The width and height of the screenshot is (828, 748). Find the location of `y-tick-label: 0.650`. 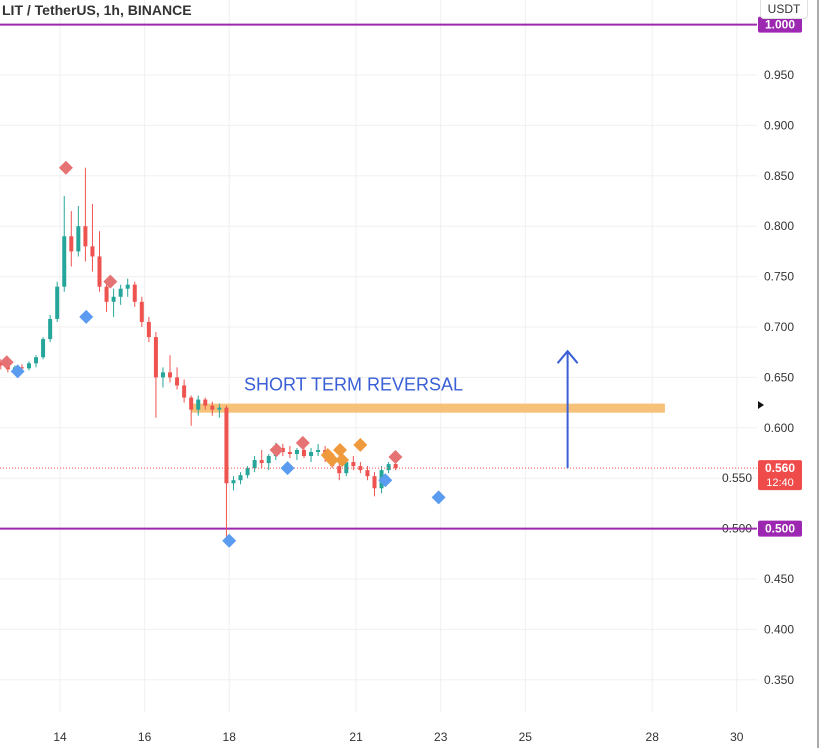

y-tick-label: 0.650 is located at coordinates (779, 377).